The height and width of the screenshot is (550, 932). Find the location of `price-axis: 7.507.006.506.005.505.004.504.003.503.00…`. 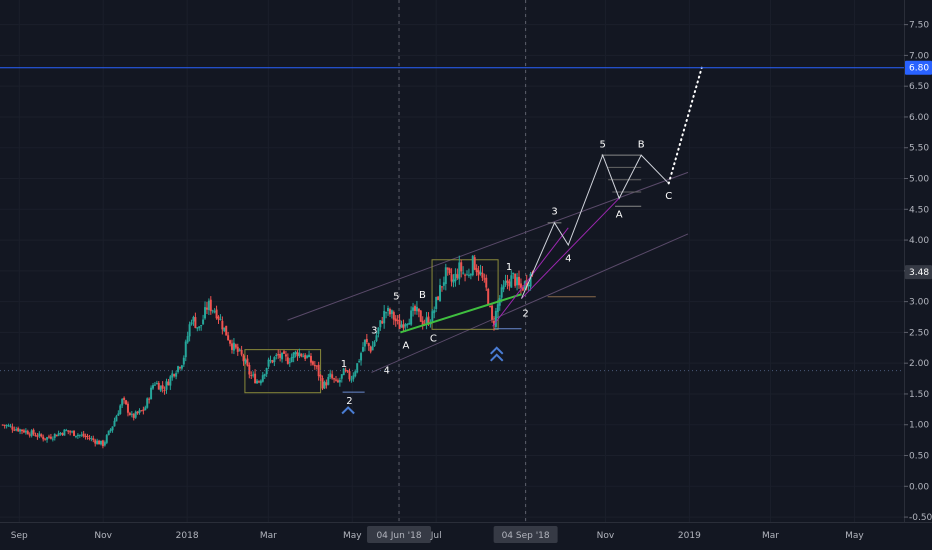

price-axis: 7.507.006.506.005.505.004.504.003.503.00… is located at coordinates (918, 275).